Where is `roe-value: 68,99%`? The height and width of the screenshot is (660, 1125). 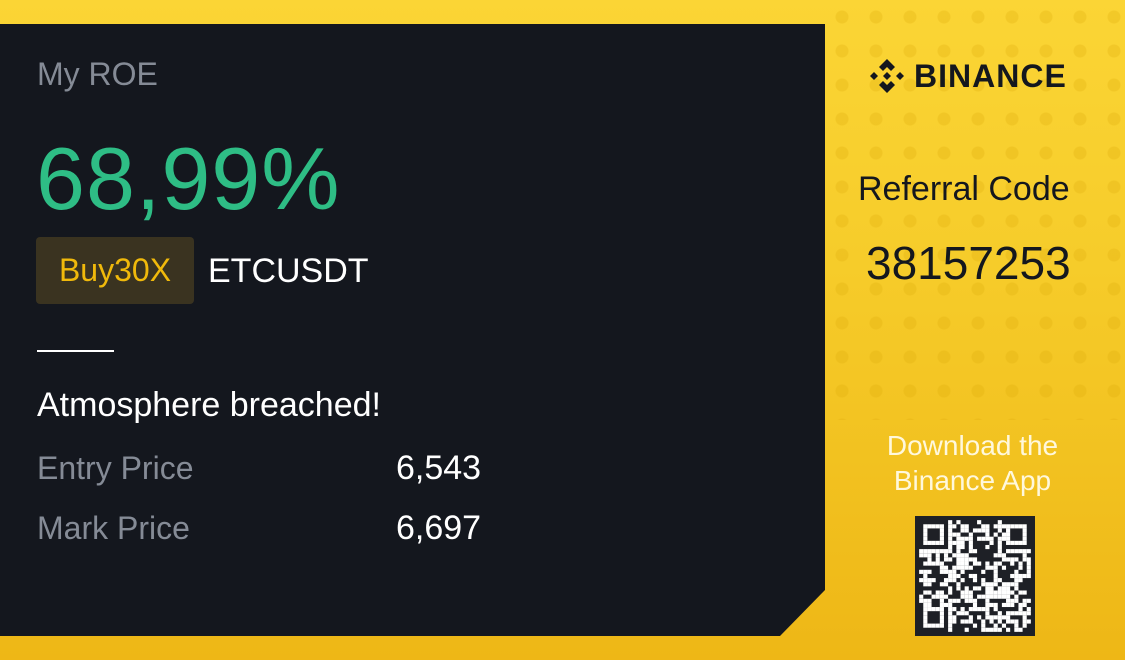
roe-value: 68,99% is located at coordinates (188, 178).